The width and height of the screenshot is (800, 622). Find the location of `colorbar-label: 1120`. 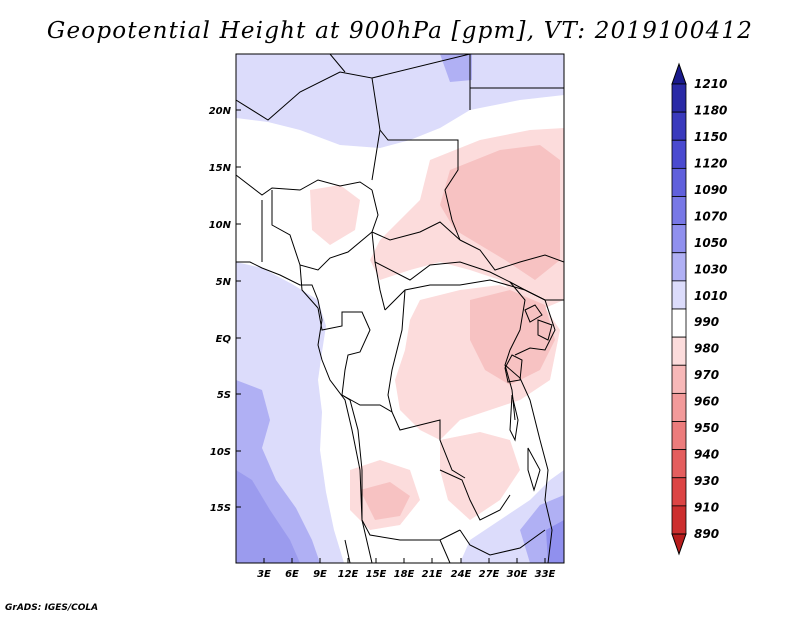

colorbar-label: 1120 is located at coordinates (710, 163).